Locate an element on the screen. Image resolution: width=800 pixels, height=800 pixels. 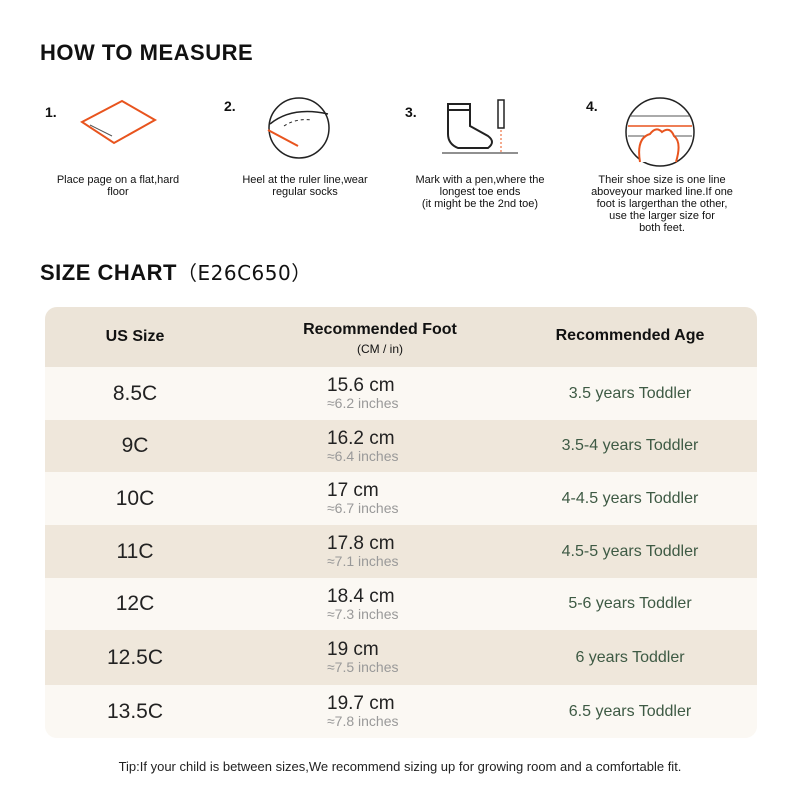
cell: 13.5C is located at coordinates (135, 711).